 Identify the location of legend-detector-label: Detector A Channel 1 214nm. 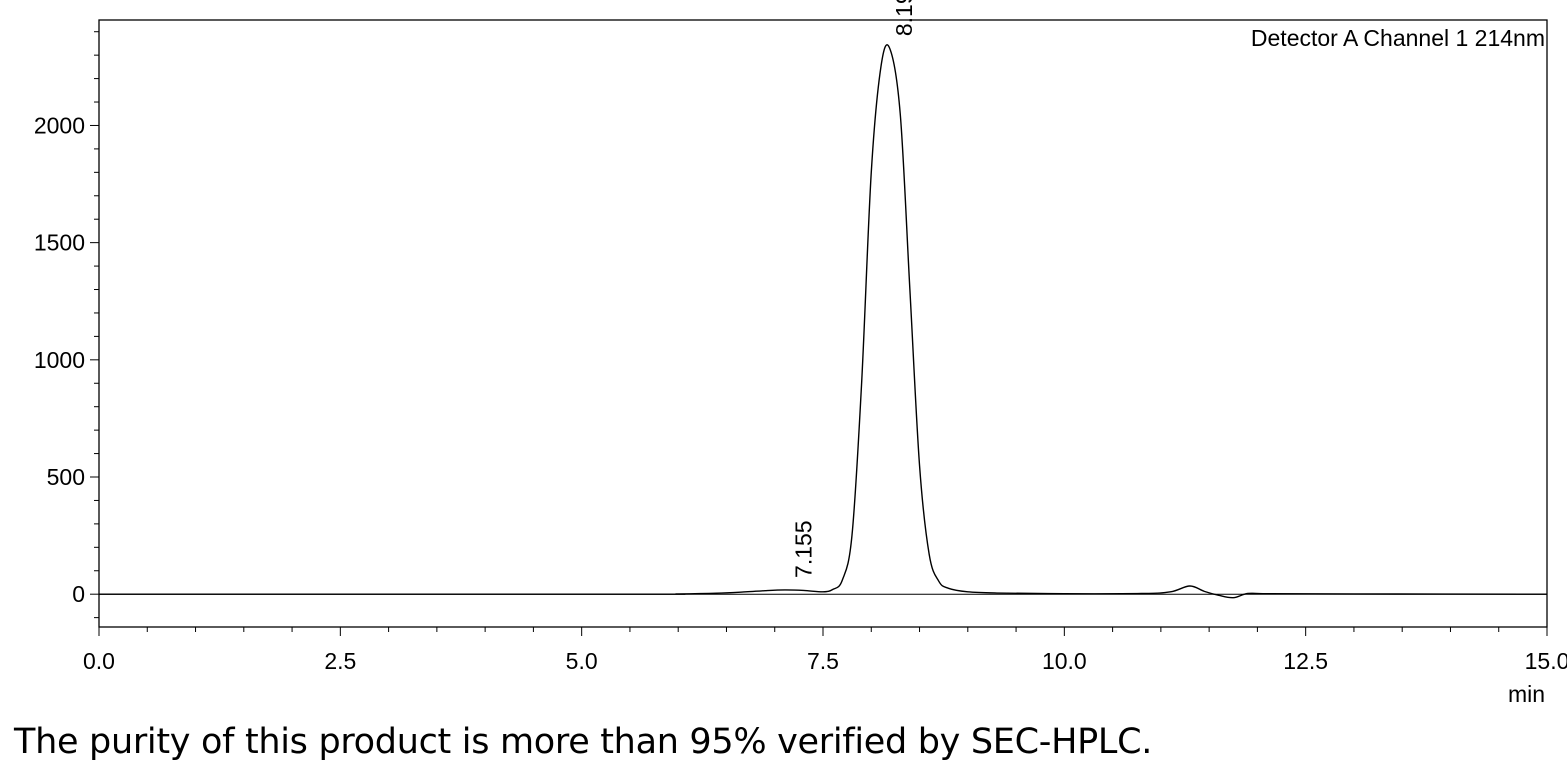
(1398, 38).